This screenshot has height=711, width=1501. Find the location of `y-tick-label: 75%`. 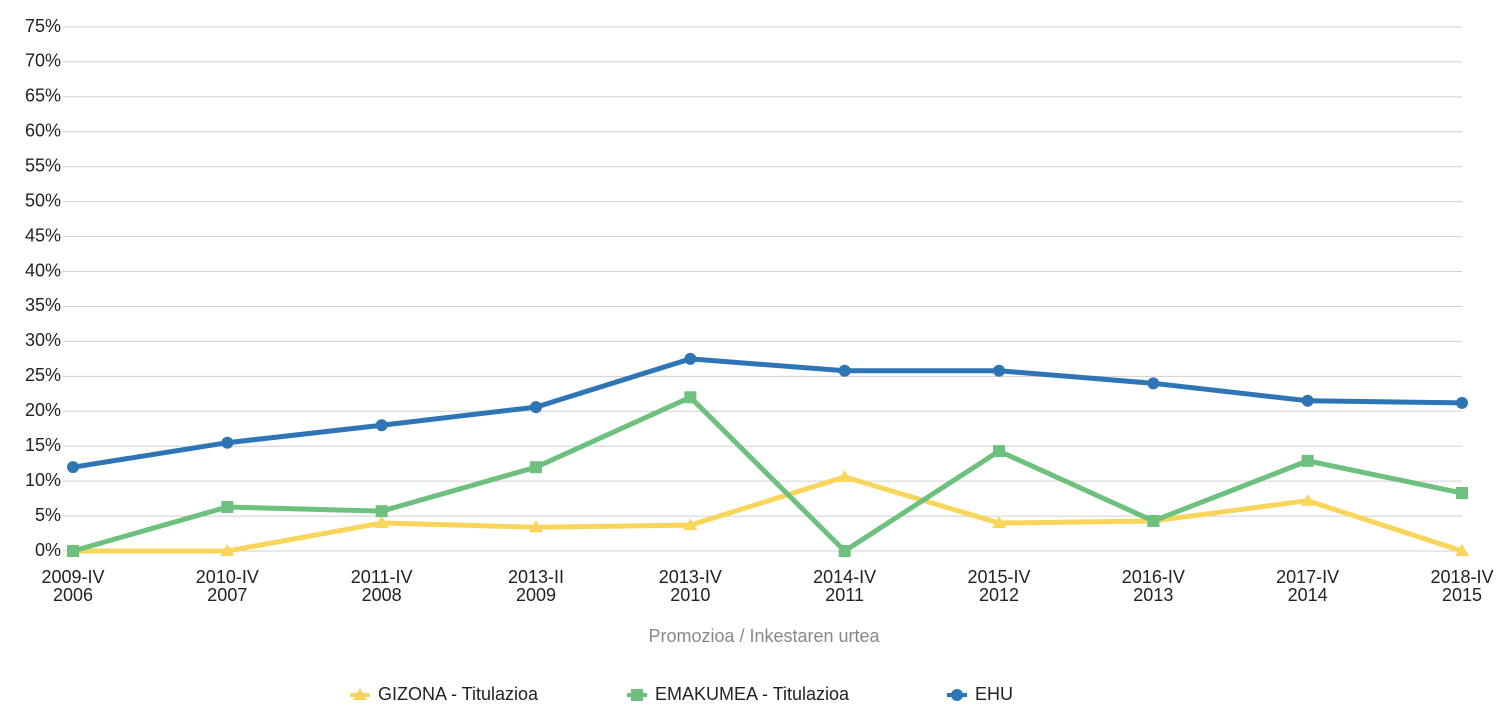

y-tick-label: 75% is located at coordinates (43, 26).